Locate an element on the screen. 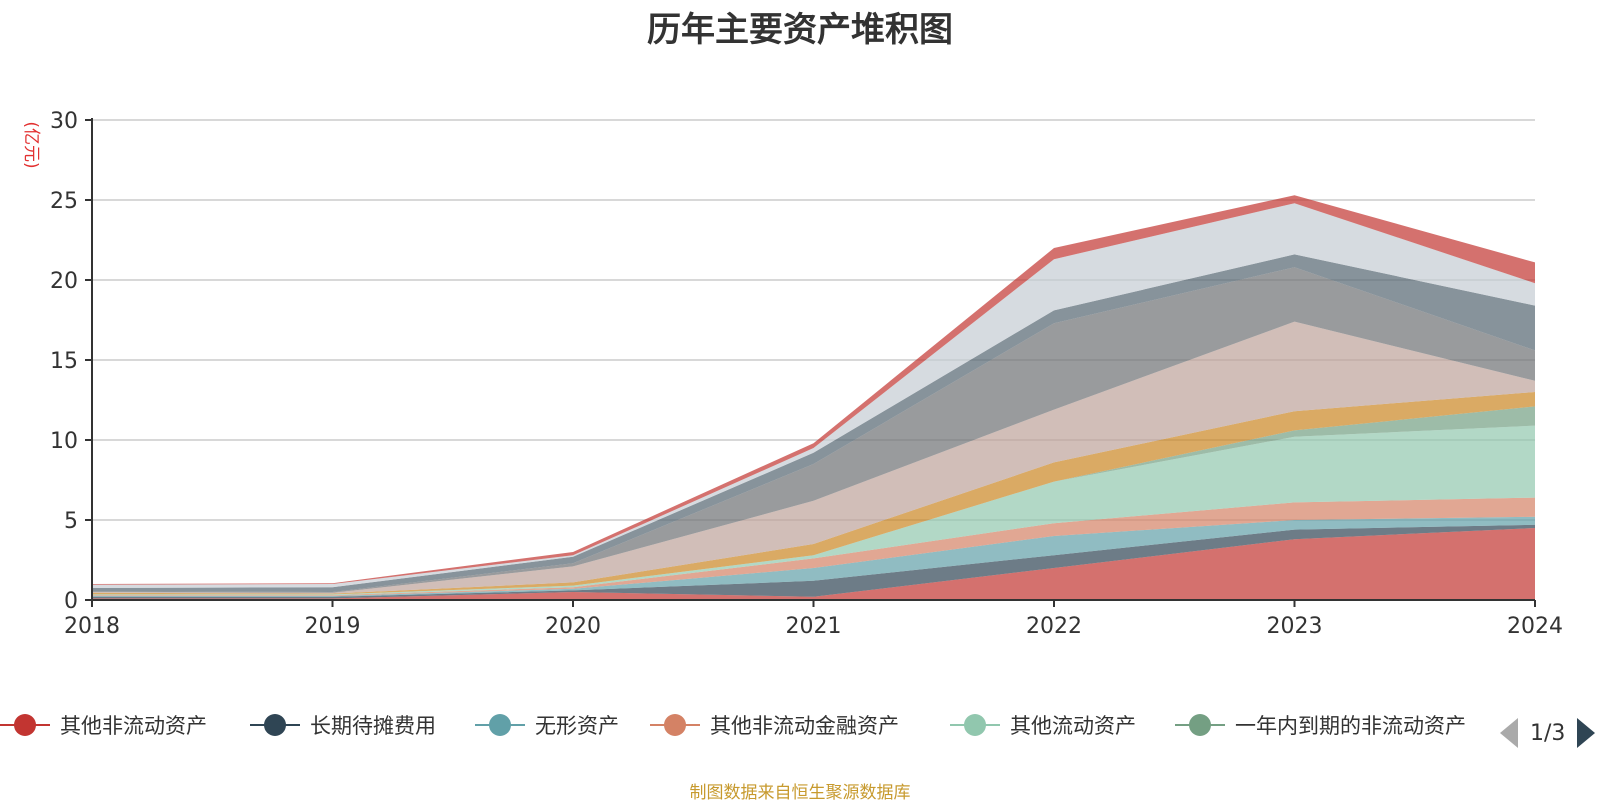  chart-title: 历年主要资产堆积图 is located at coordinates (800, 30).